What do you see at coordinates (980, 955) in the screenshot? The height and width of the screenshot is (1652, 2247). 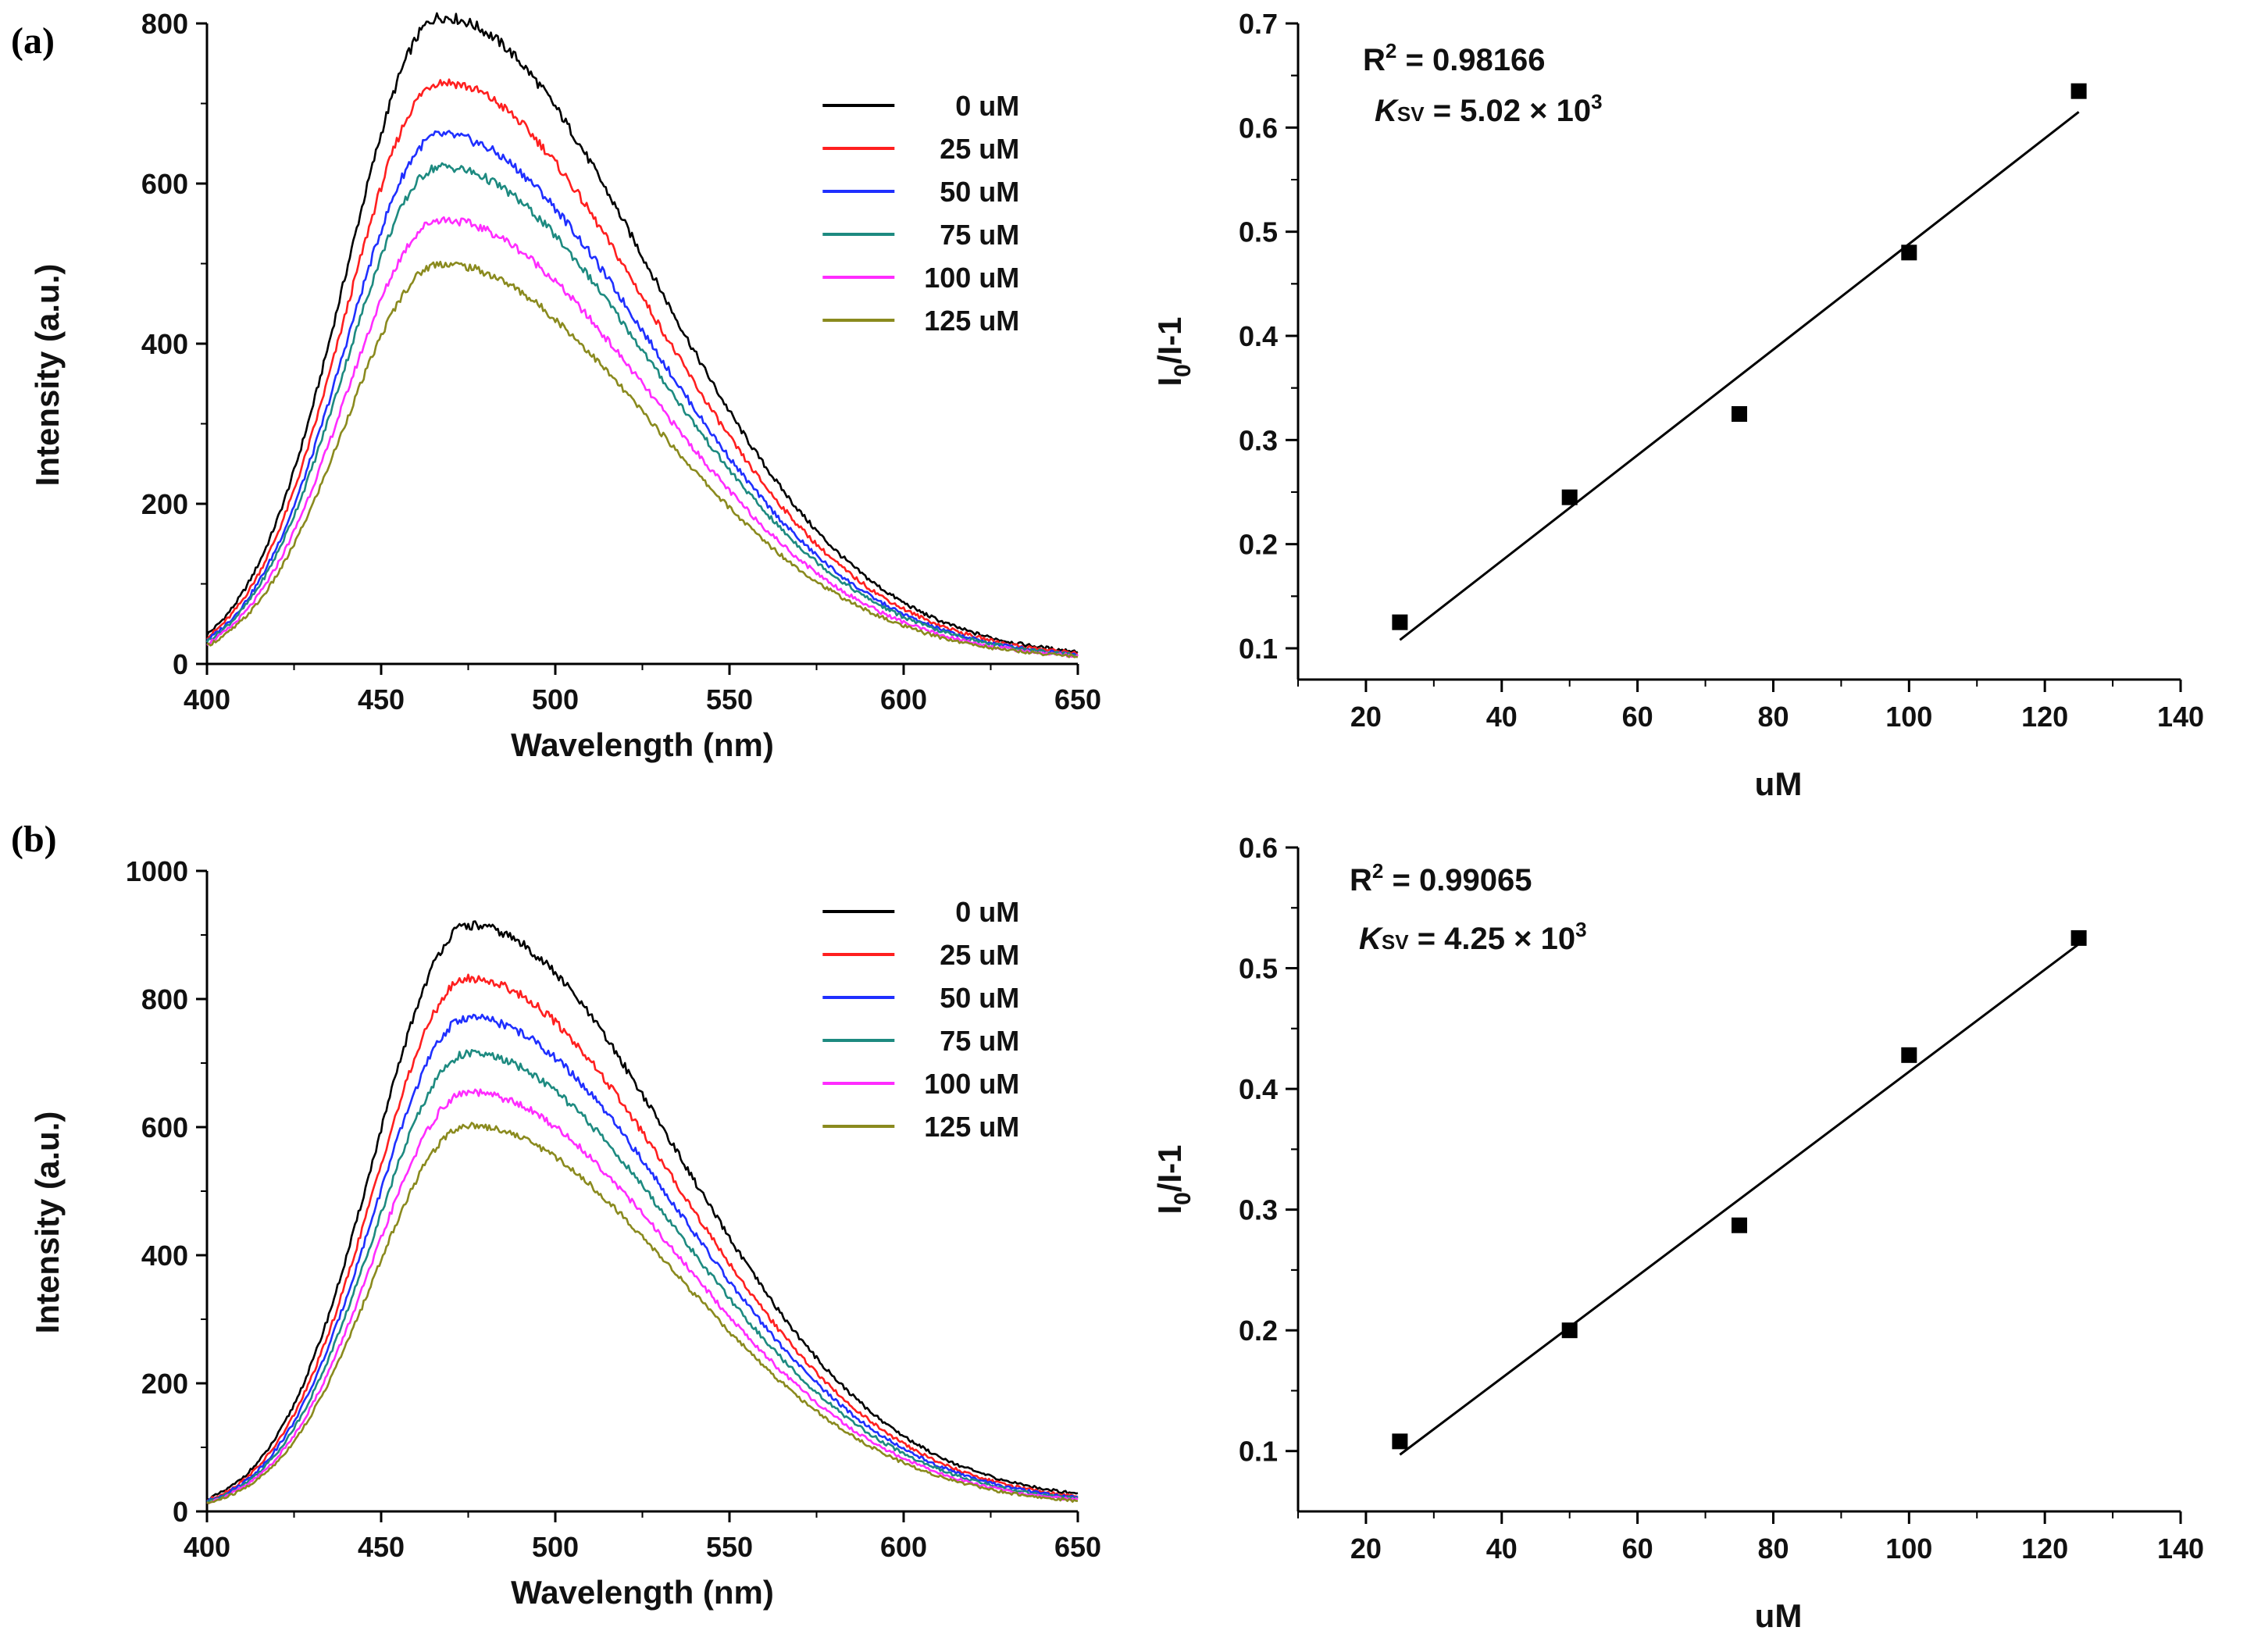 I see `b-spectra-legend-label: 25 uM` at bounding box center [980, 955].